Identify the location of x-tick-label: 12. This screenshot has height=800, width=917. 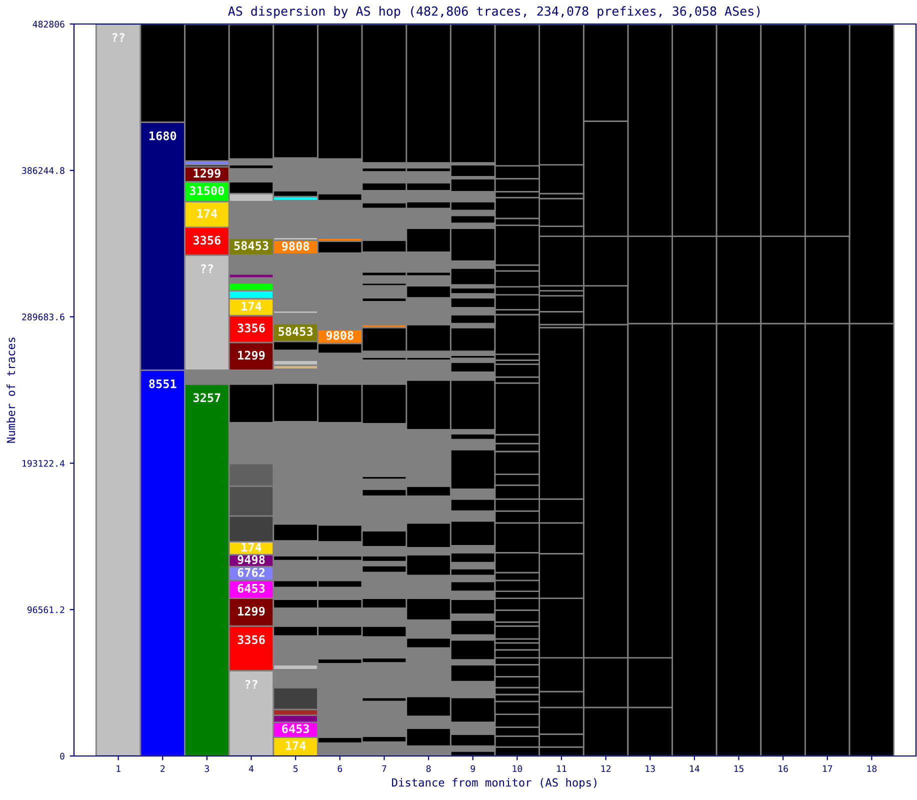
(605, 768).